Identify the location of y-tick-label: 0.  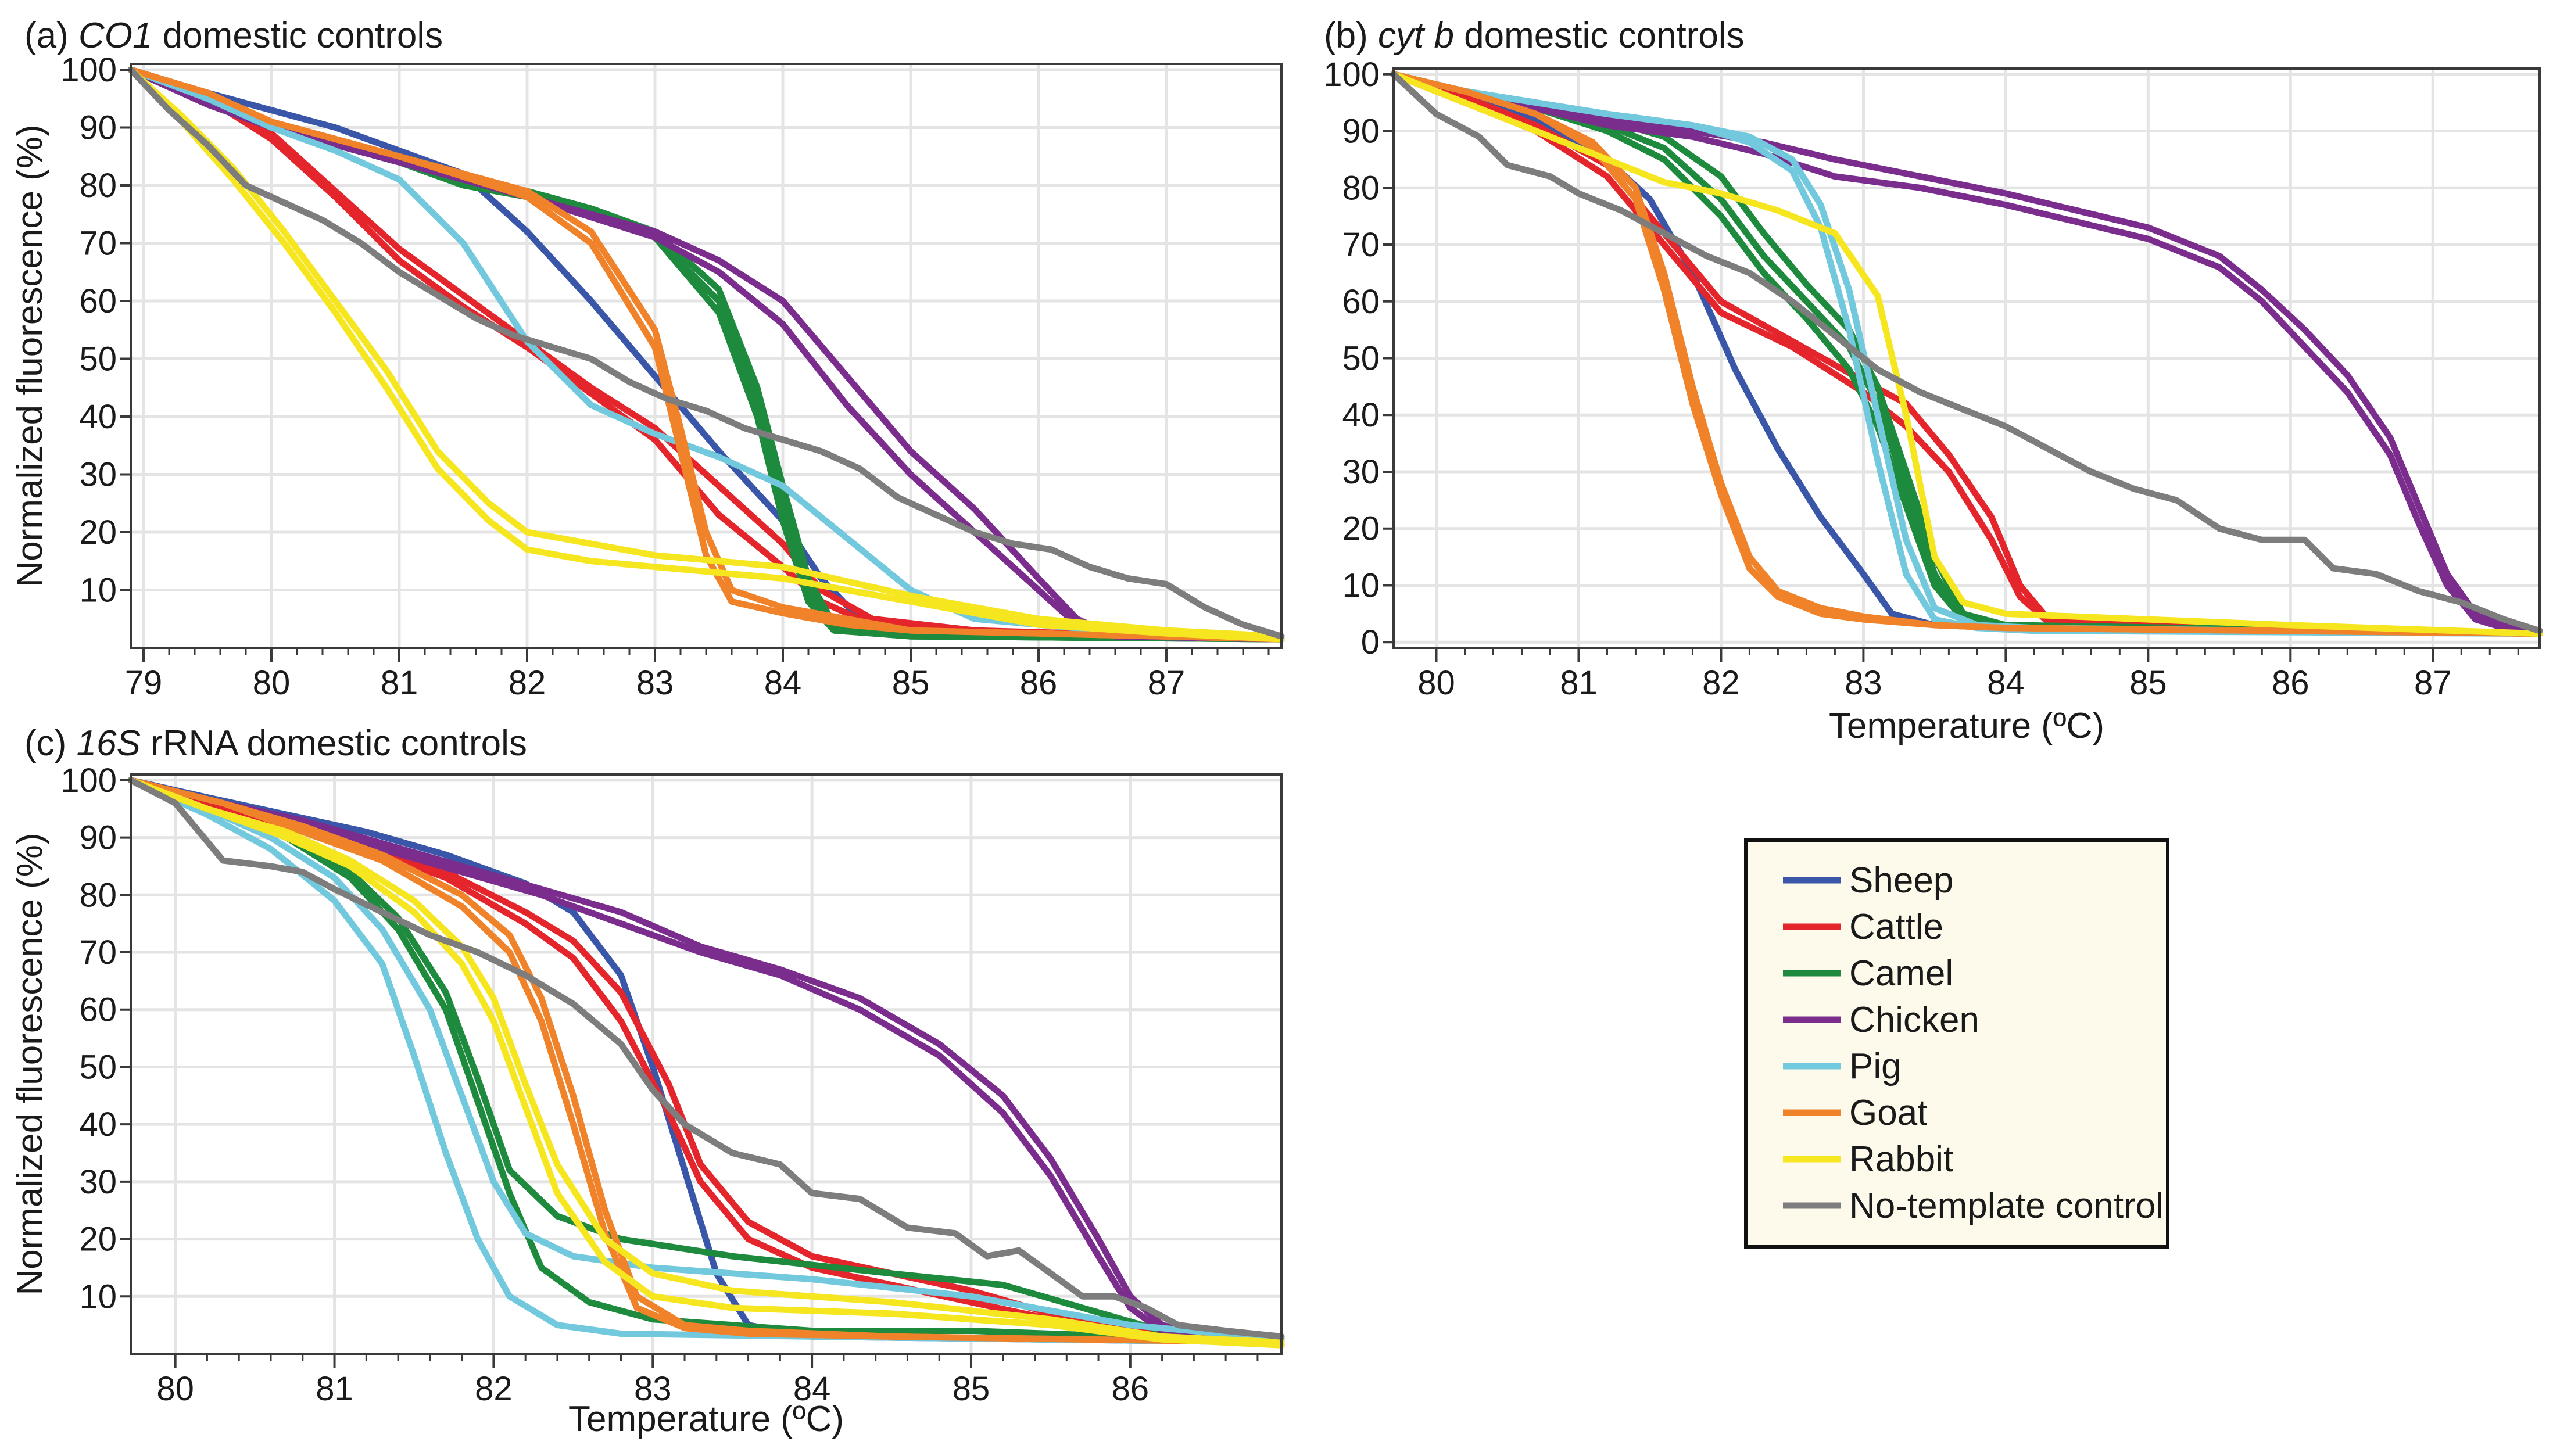
(1370, 642).